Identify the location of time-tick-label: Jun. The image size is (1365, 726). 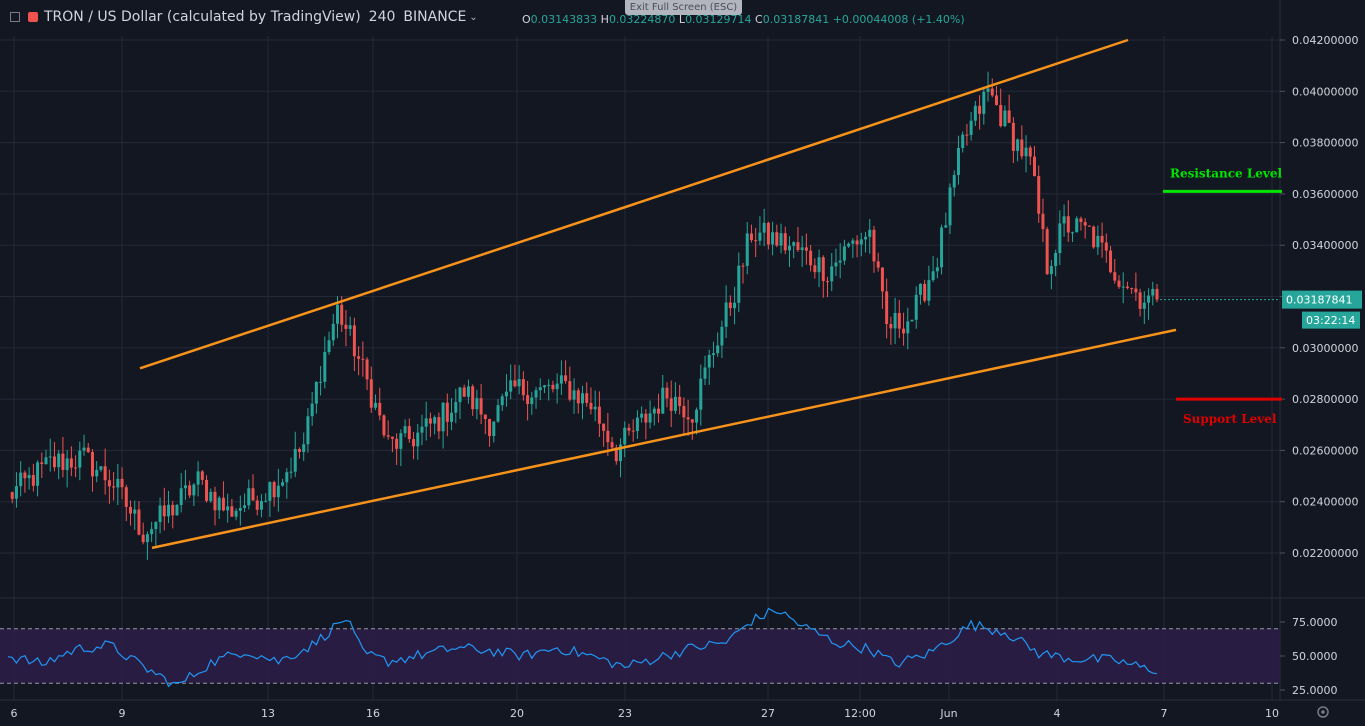
(948, 713).